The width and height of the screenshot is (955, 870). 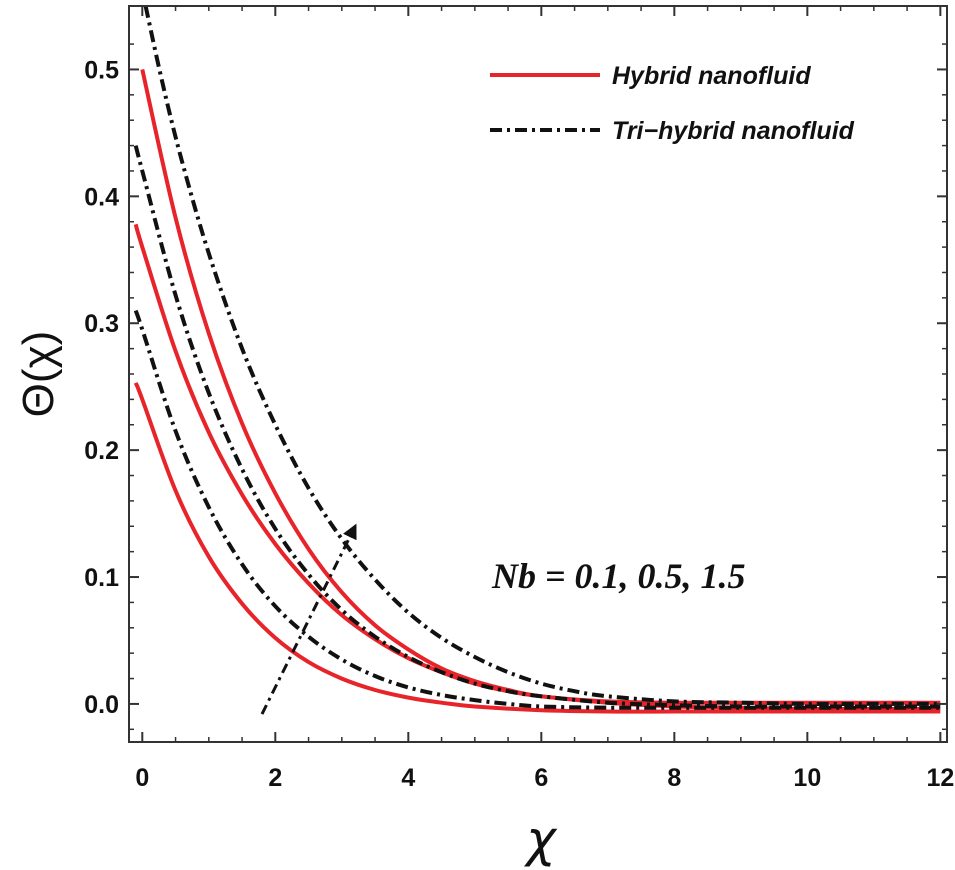 I want to click on y-tick-label: 0.1, so click(x=101, y=578).